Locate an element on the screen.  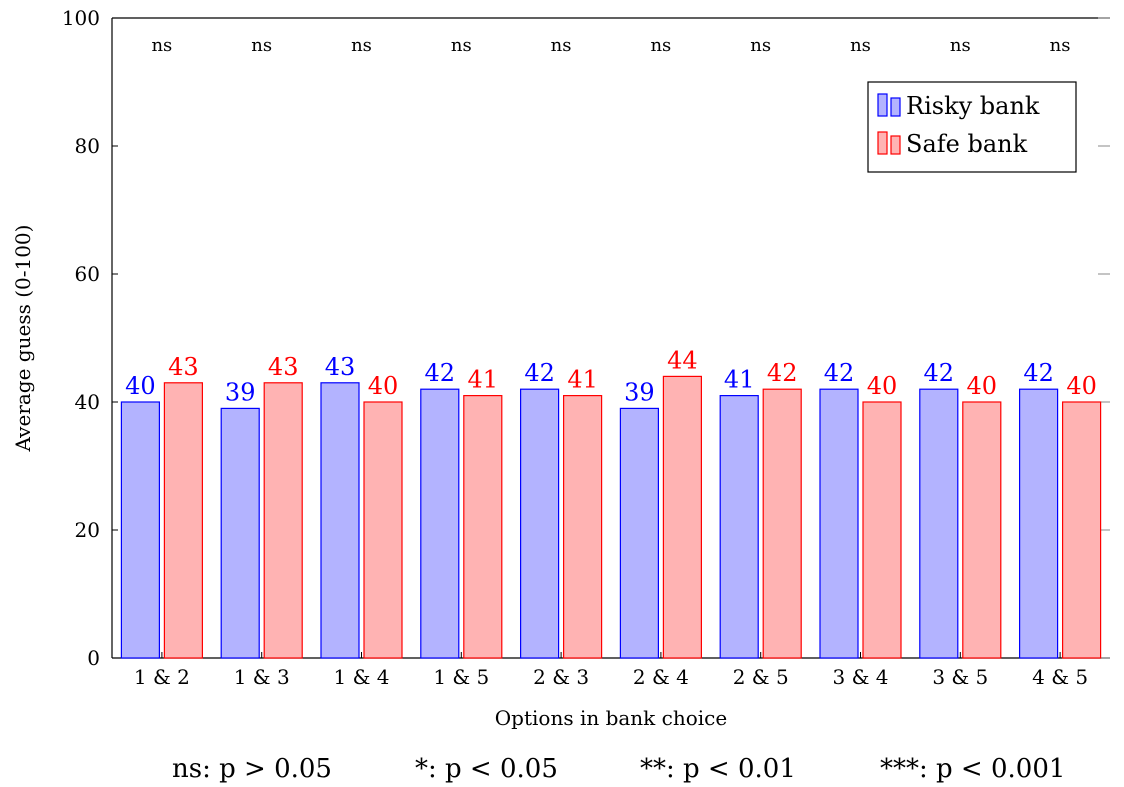
y-tick-label: 100 is located at coordinates (81, 18).